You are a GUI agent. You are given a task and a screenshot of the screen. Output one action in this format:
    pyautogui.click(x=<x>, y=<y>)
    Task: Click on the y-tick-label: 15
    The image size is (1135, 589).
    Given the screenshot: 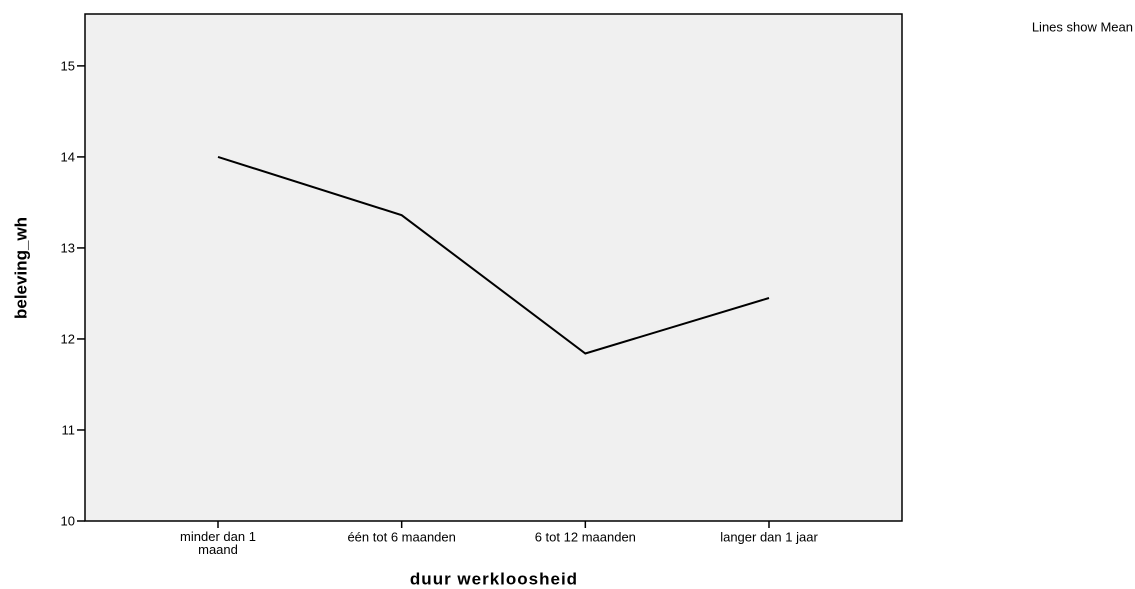 What is the action you would take?
    pyautogui.click(x=68, y=65)
    